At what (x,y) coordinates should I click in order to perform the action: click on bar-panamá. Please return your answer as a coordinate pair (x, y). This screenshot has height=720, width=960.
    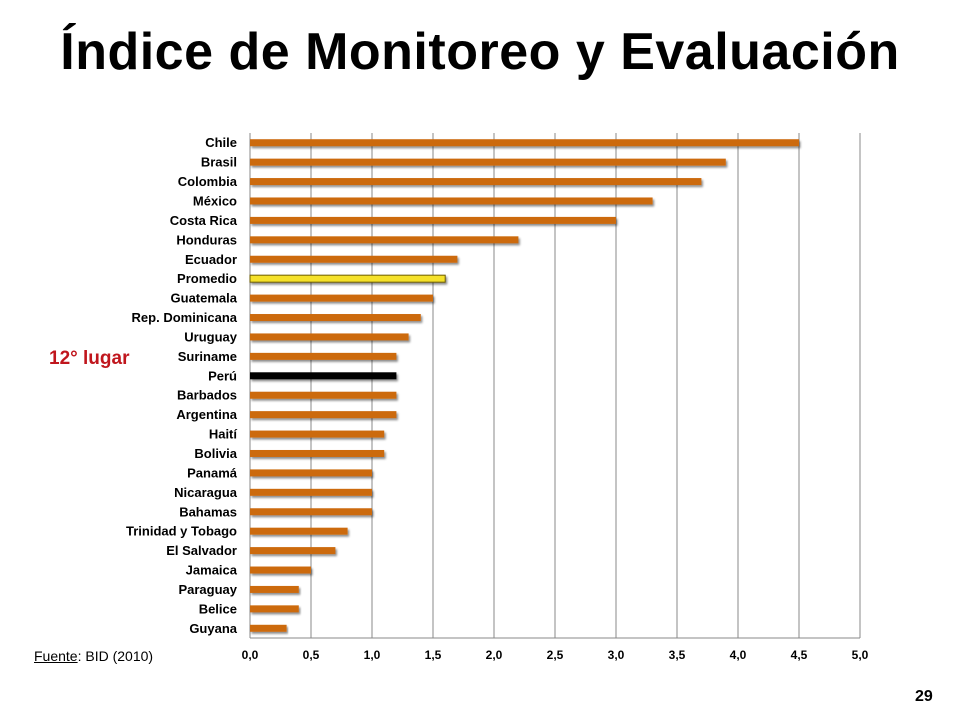
    Looking at the image, I should click on (311, 473).